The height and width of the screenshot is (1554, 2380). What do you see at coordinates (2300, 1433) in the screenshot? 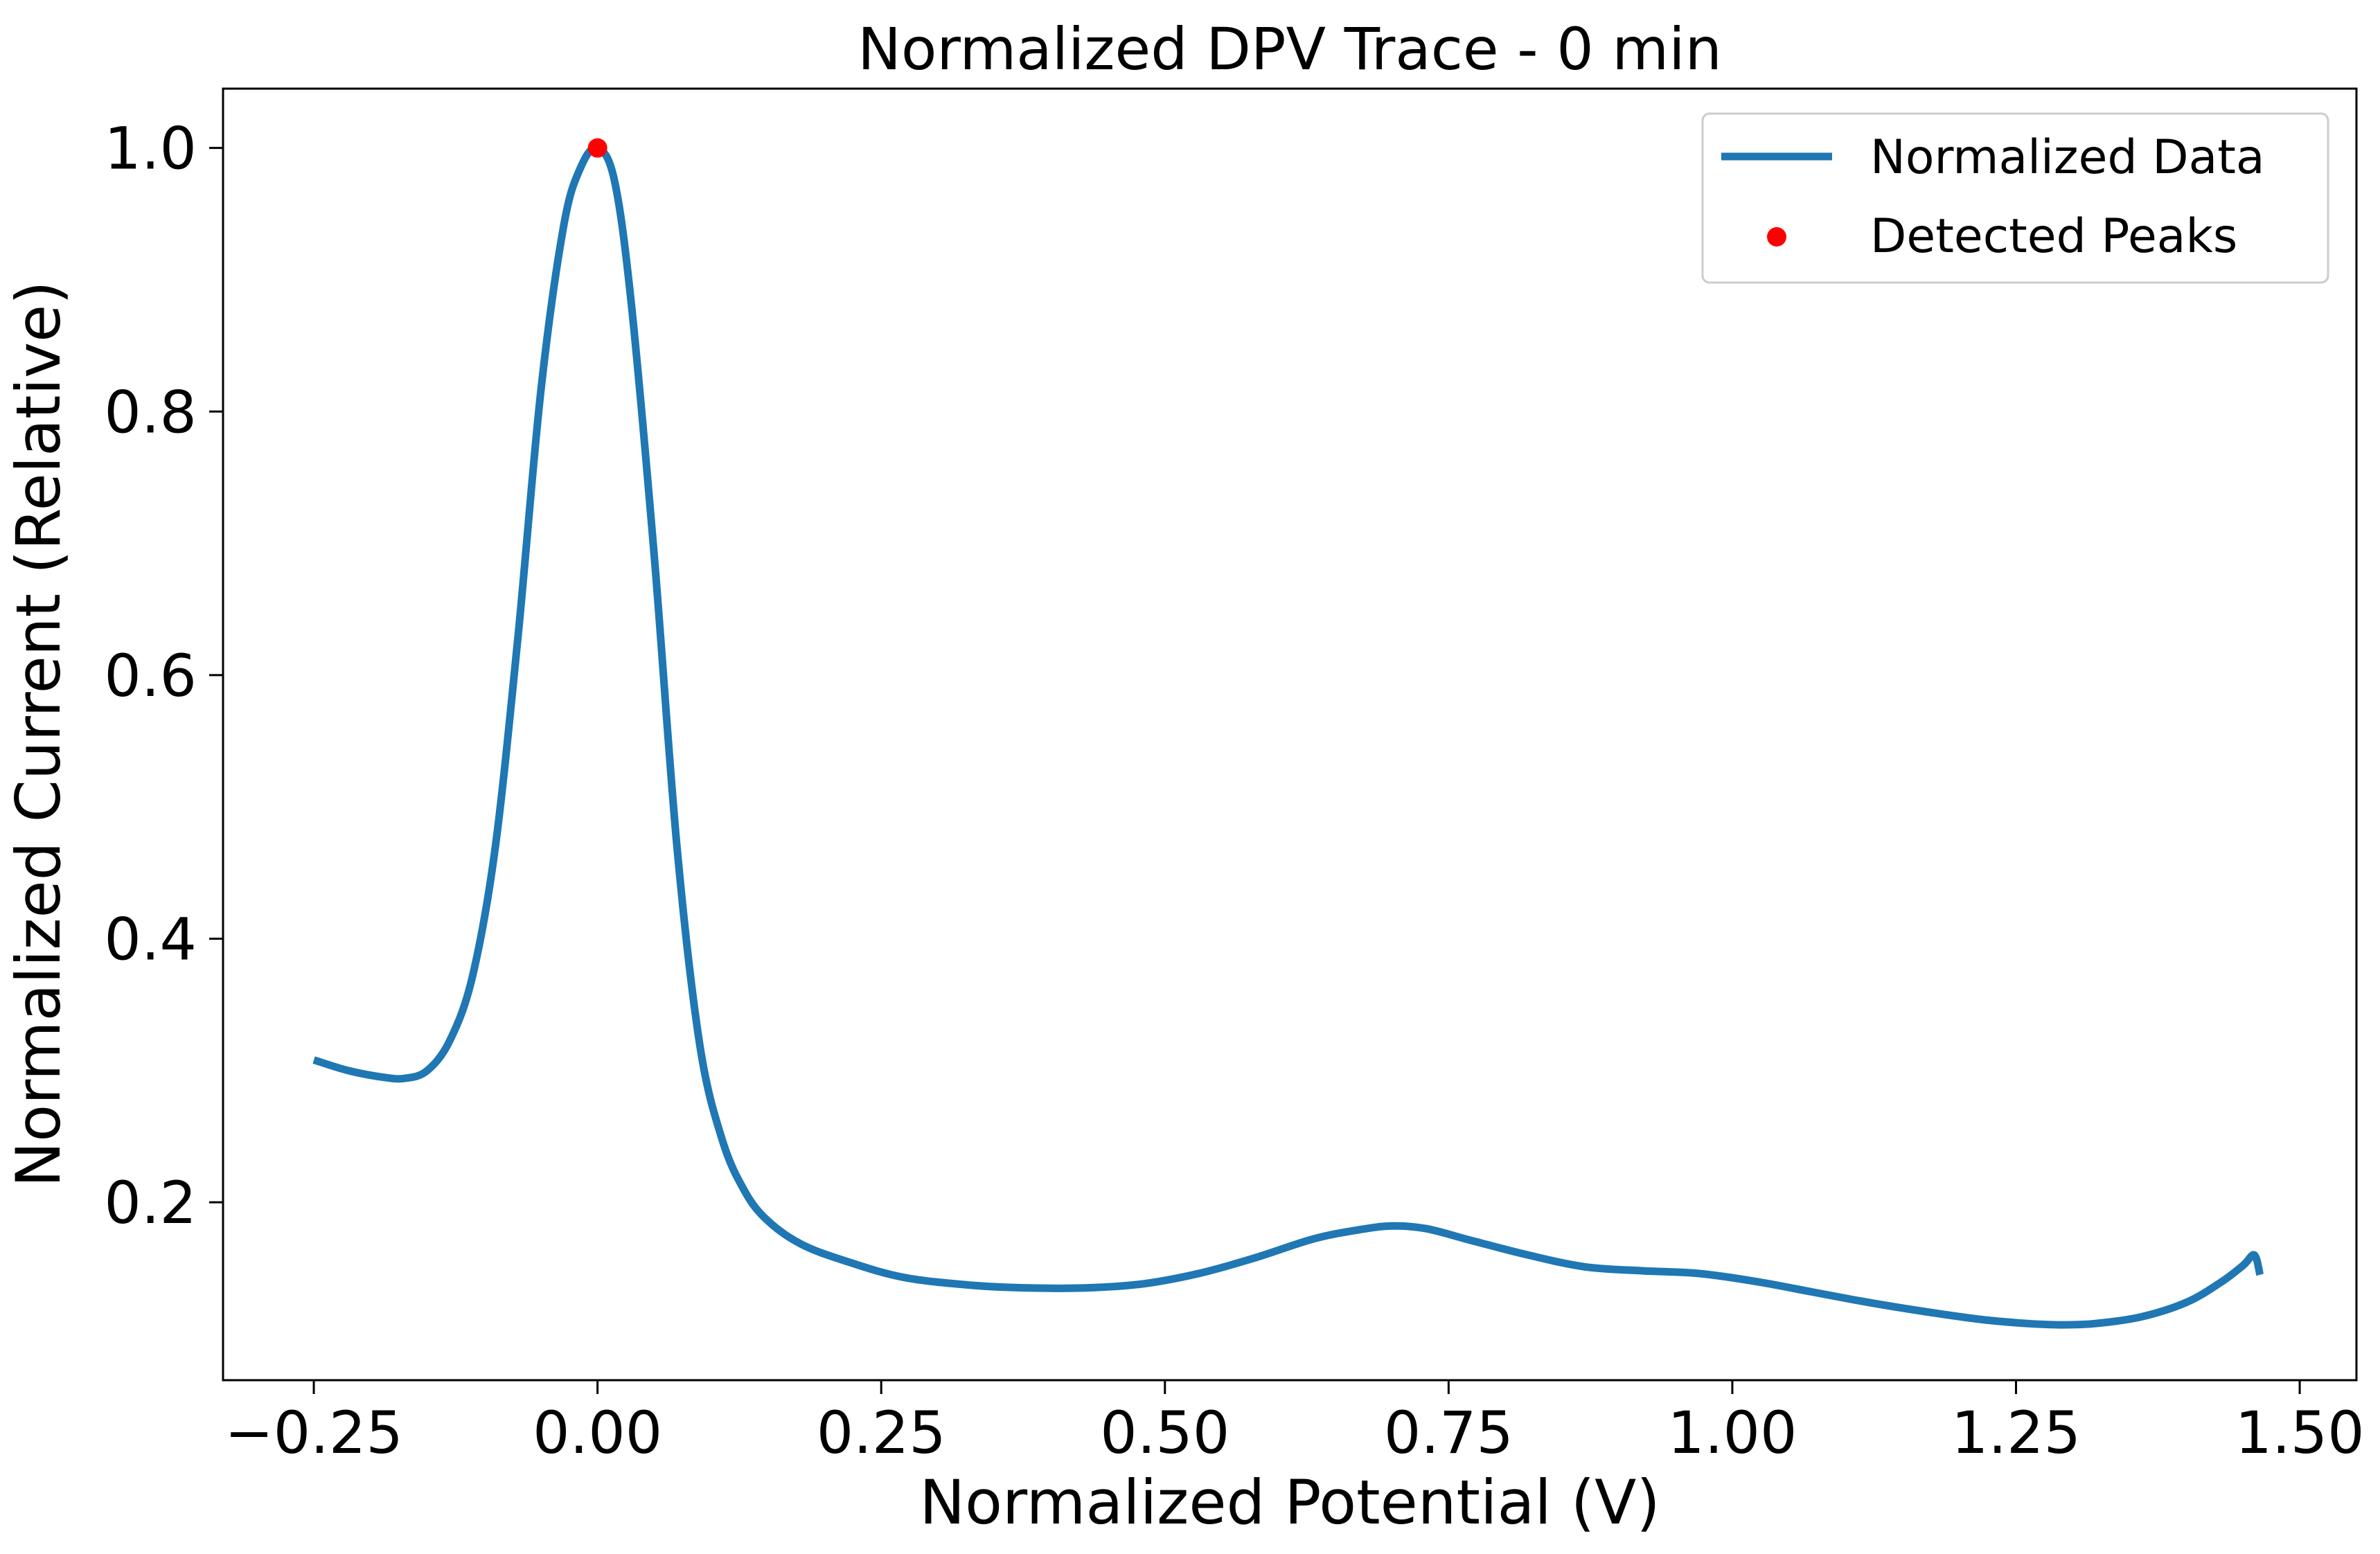
I see `x-tick-label: 1.50` at bounding box center [2300, 1433].